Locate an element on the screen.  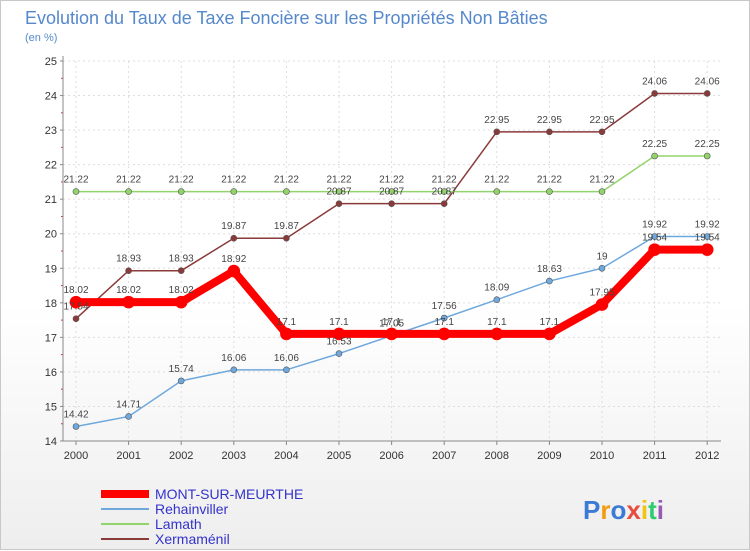
data-label: 18.09 is located at coordinates (496, 288).